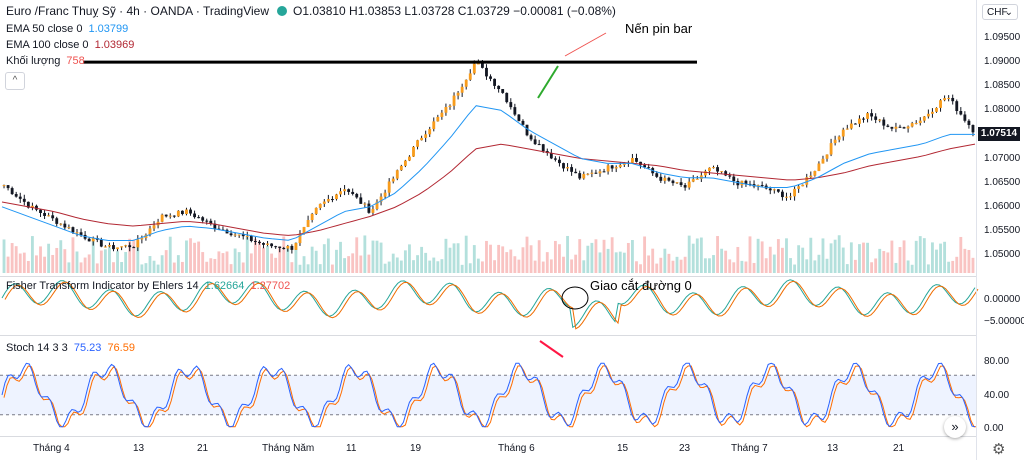 The image size is (1024, 460). What do you see at coordinates (70, 45) in the screenshot?
I see `legend-ema100: EMA 100 close 0 1.03969` at bounding box center [70, 45].